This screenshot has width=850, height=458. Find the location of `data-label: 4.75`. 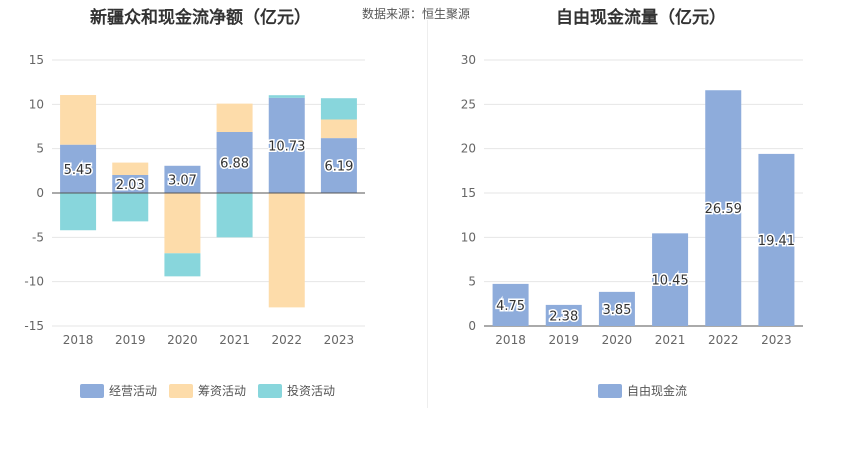

data-label: 4.75 is located at coordinates (510, 306).